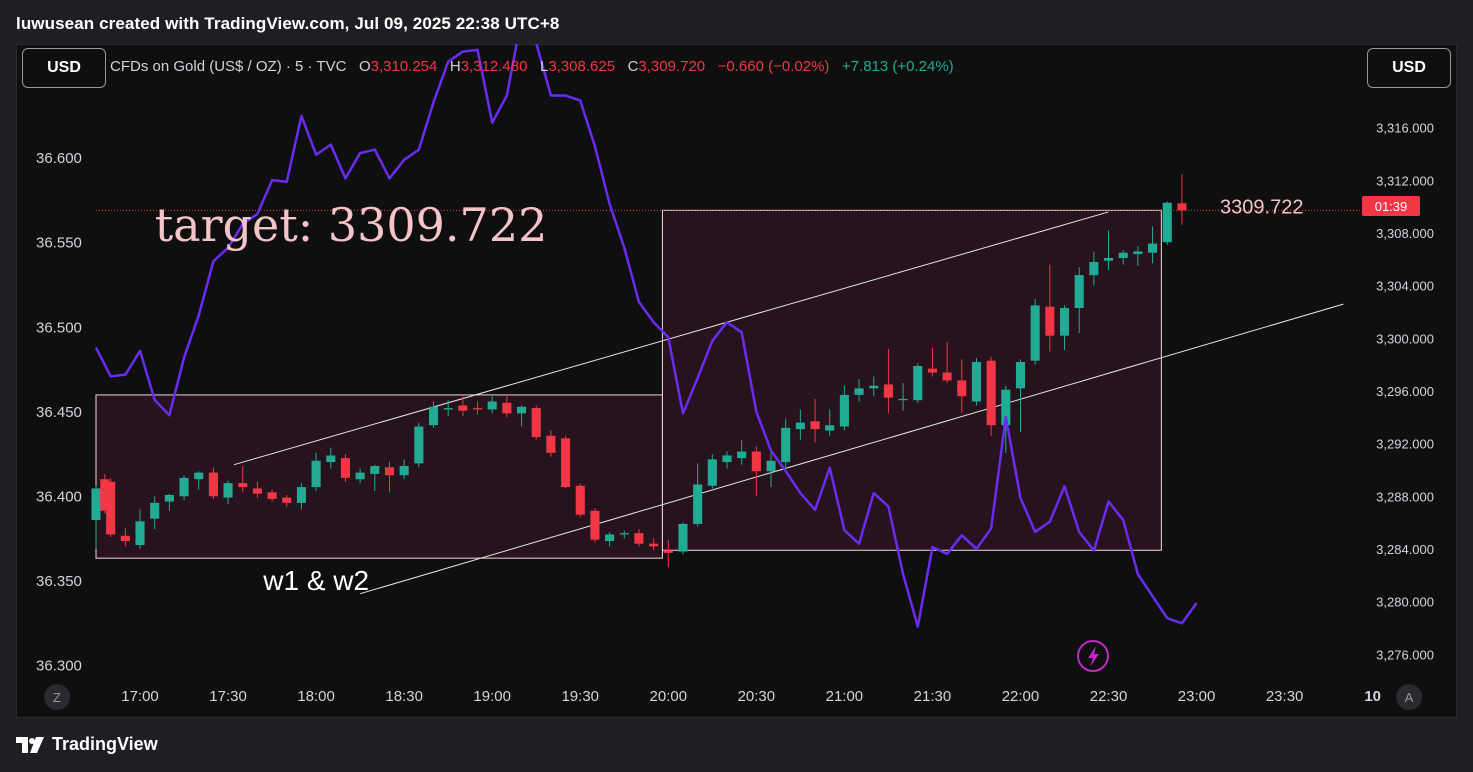 This screenshot has height=772, width=1473. I want to click on change2-value: +7.813 (+0.24%), so click(897, 66).